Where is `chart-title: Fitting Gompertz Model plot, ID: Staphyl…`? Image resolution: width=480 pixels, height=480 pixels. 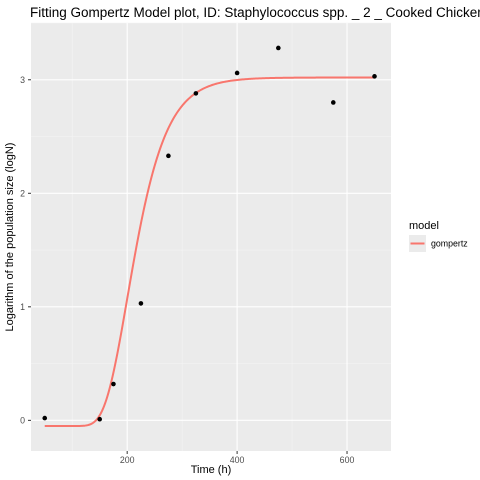 chart-title: Fitting Gompertz Model plot, ID: Staphyl… is located at coordinates (255, 12).